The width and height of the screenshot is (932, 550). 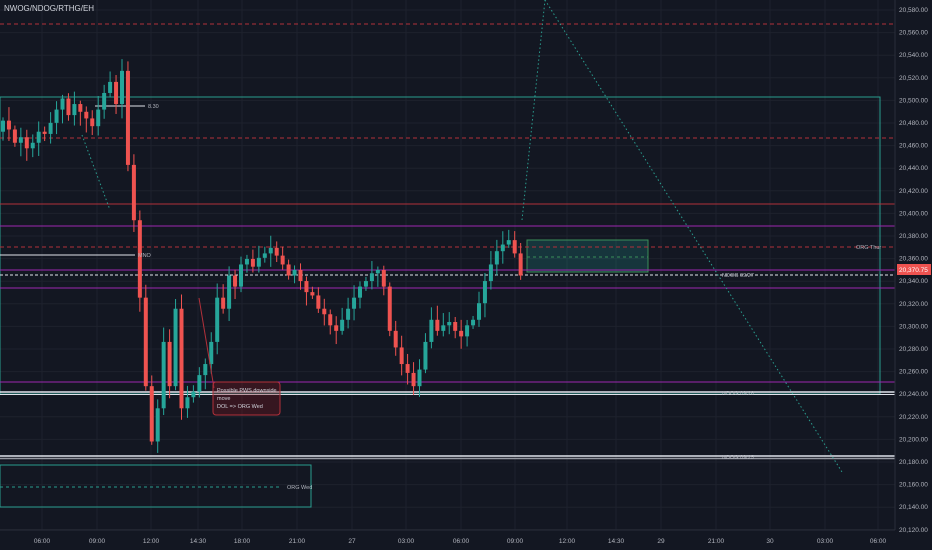 I want to click on callout-text-1: Possible PWS downside, so click(x=247, y=391).